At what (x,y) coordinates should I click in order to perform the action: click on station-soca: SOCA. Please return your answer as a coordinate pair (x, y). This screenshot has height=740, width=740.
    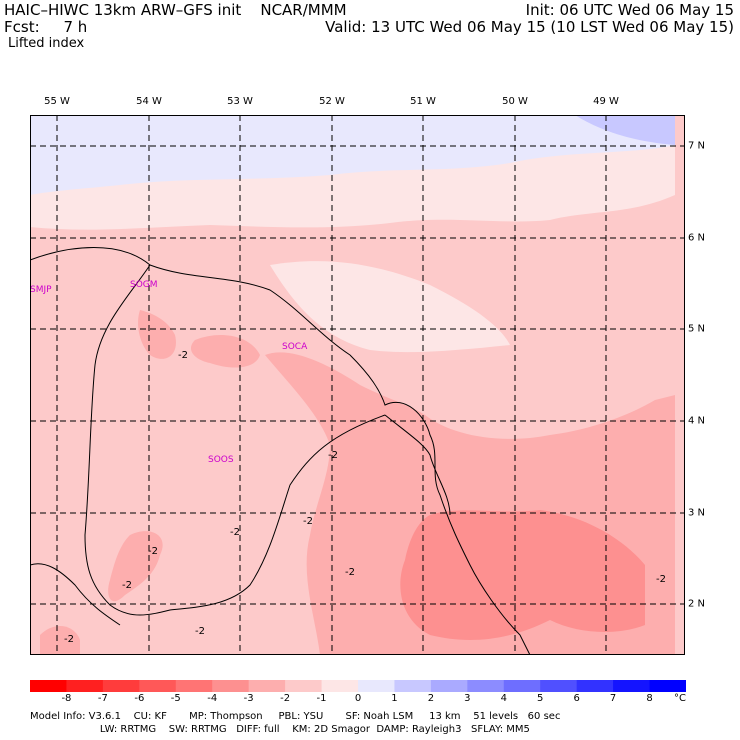
    Looking at the image, I should click on (295, 347).